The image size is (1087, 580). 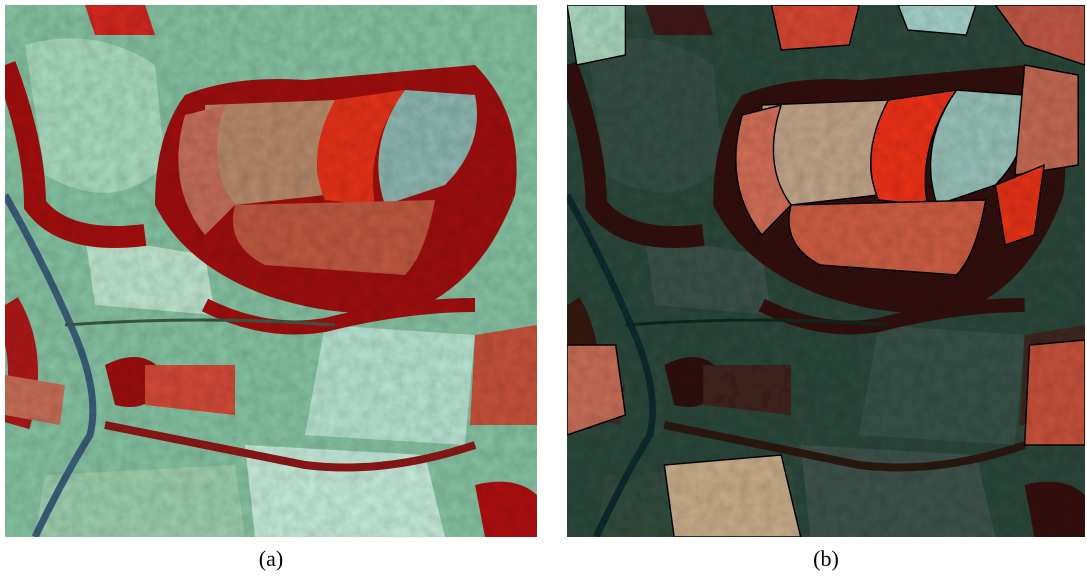 I want to click on panel-label: (a), so click(x=271, y=558).